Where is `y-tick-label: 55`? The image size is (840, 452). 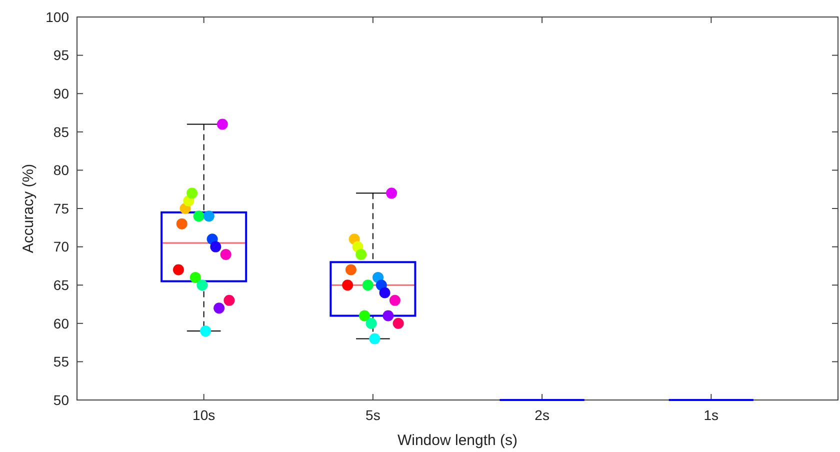
y-tick-label: 55 is located at coordinates (61, 362).